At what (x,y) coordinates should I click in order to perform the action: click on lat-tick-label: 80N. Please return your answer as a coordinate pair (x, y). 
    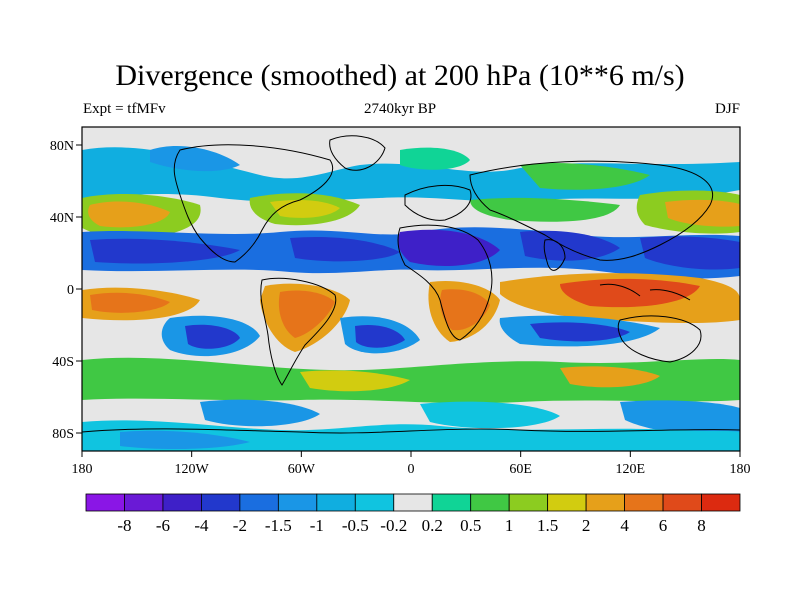
    Looking at the image, I should click on (62, 146).